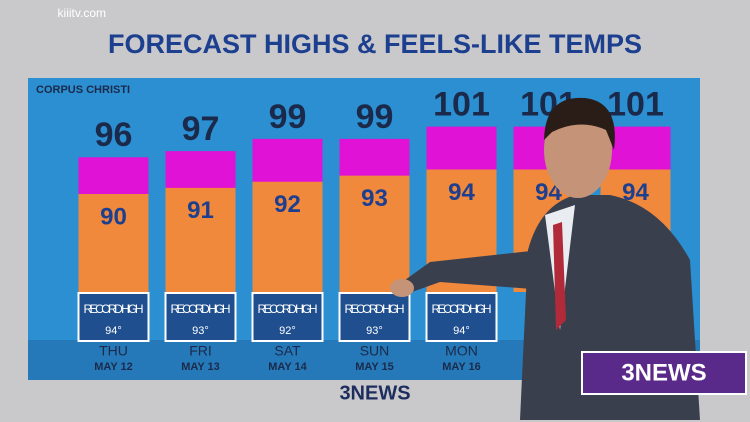  What do you see at coordinates (113, 367) in the screenshot?
I see `date-label: MAY 12` at bounding box center [113, 367].